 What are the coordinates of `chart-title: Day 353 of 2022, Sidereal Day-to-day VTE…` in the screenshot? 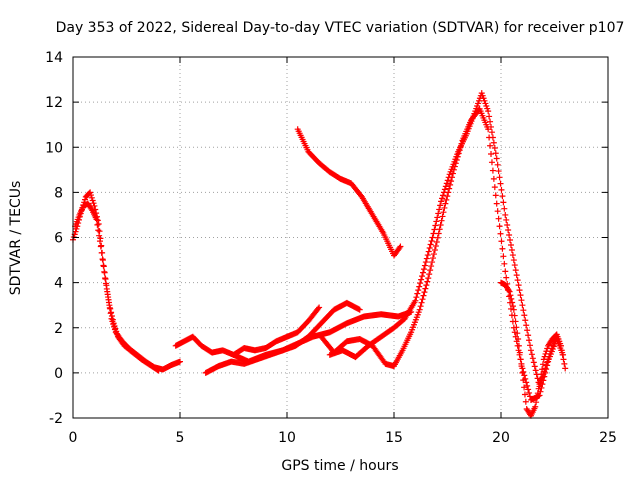 It's located at (340, 28).